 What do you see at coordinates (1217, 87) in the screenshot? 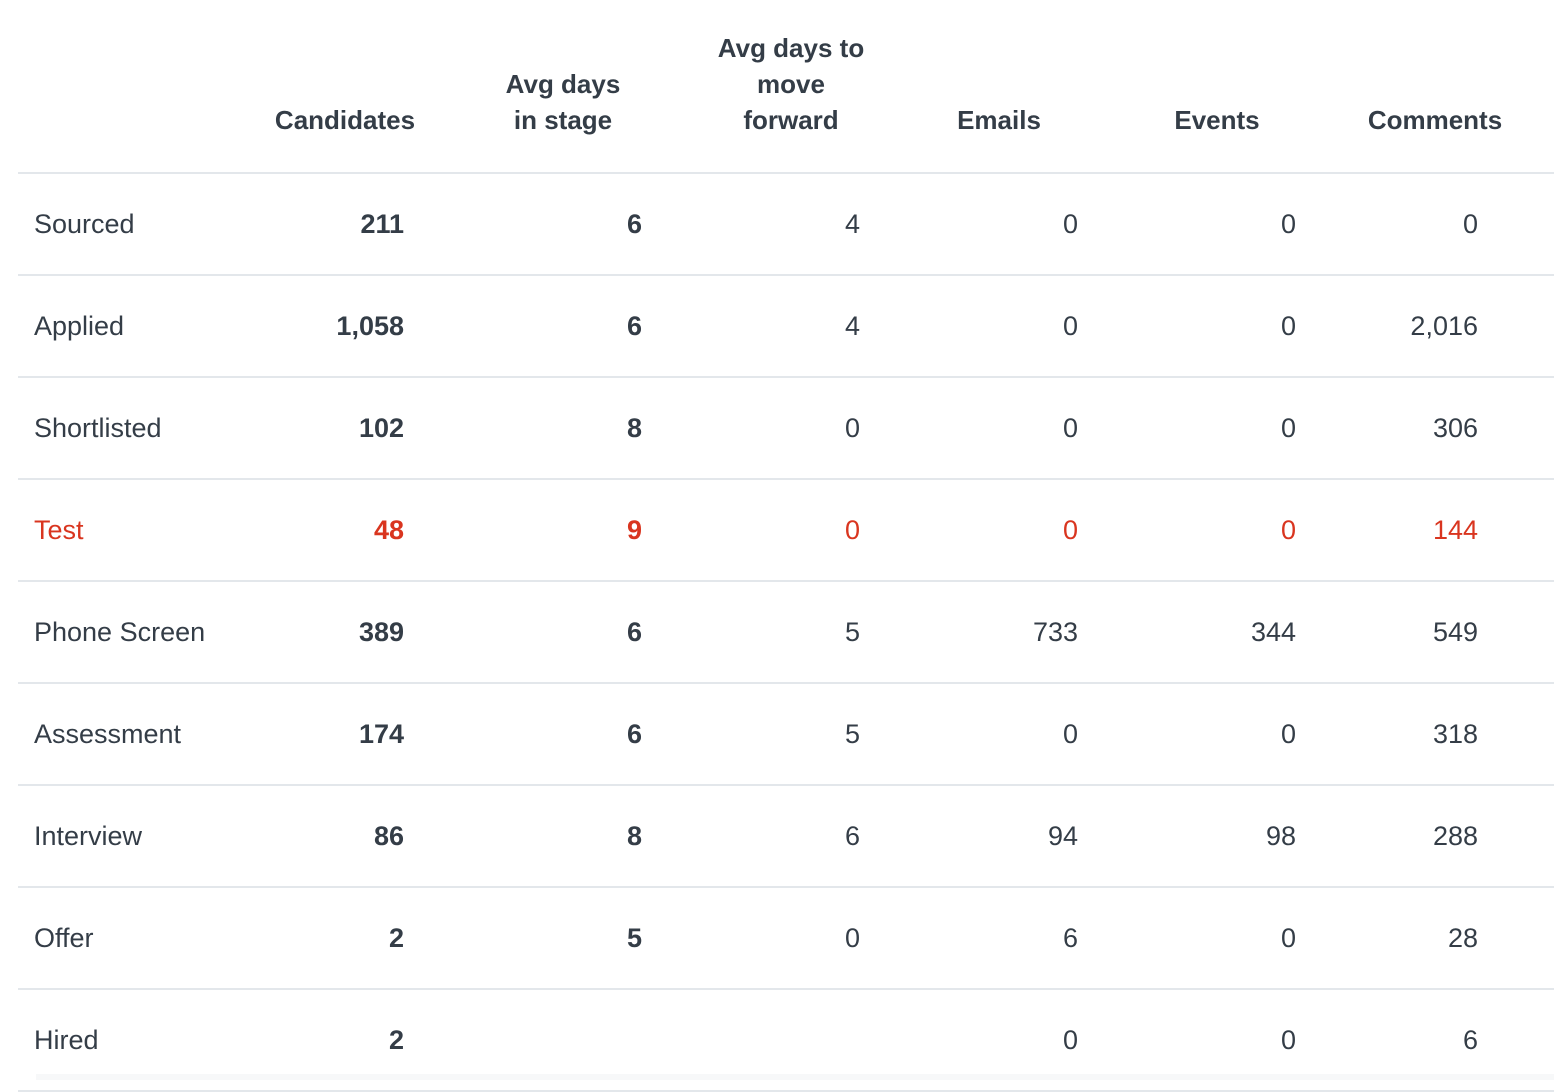
I see `header-events: Events` at bounding box center [1217, 87].